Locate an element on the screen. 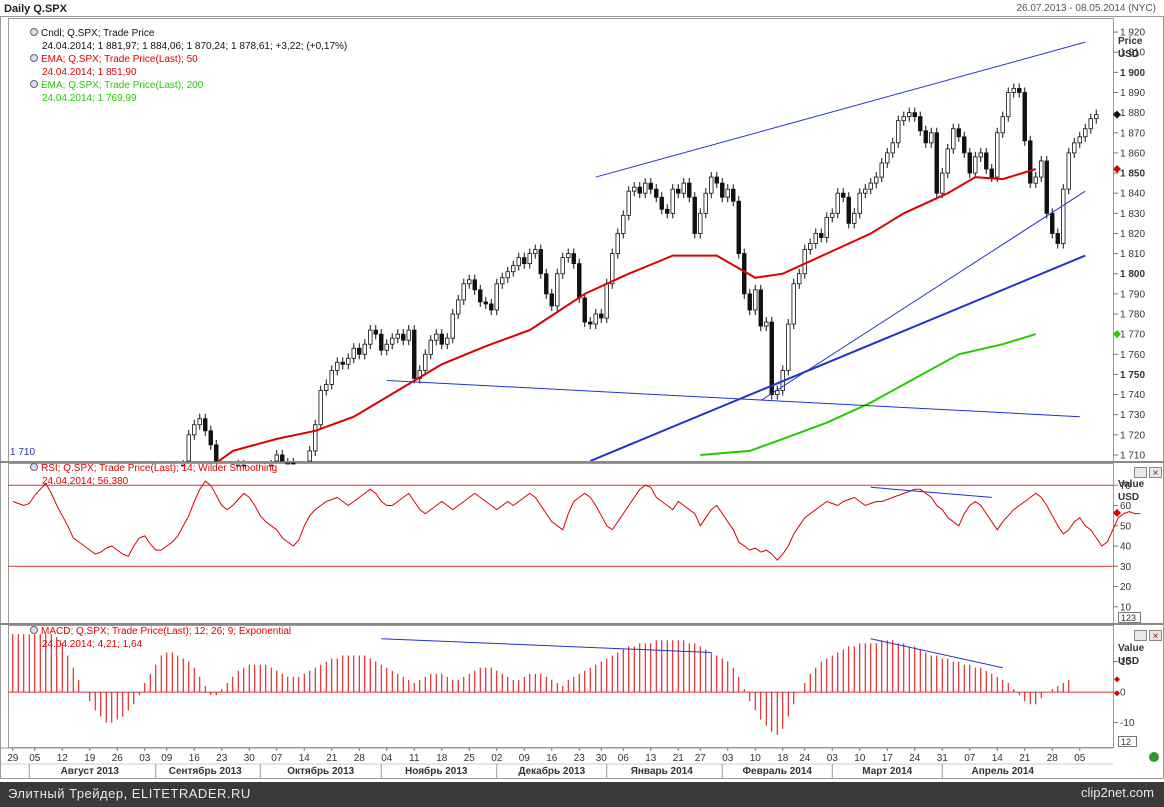 This screenshot has height=807, width=1164. price-legend-values: 24.04.2014; 1 851,90 is located at coordinates (89, 72).